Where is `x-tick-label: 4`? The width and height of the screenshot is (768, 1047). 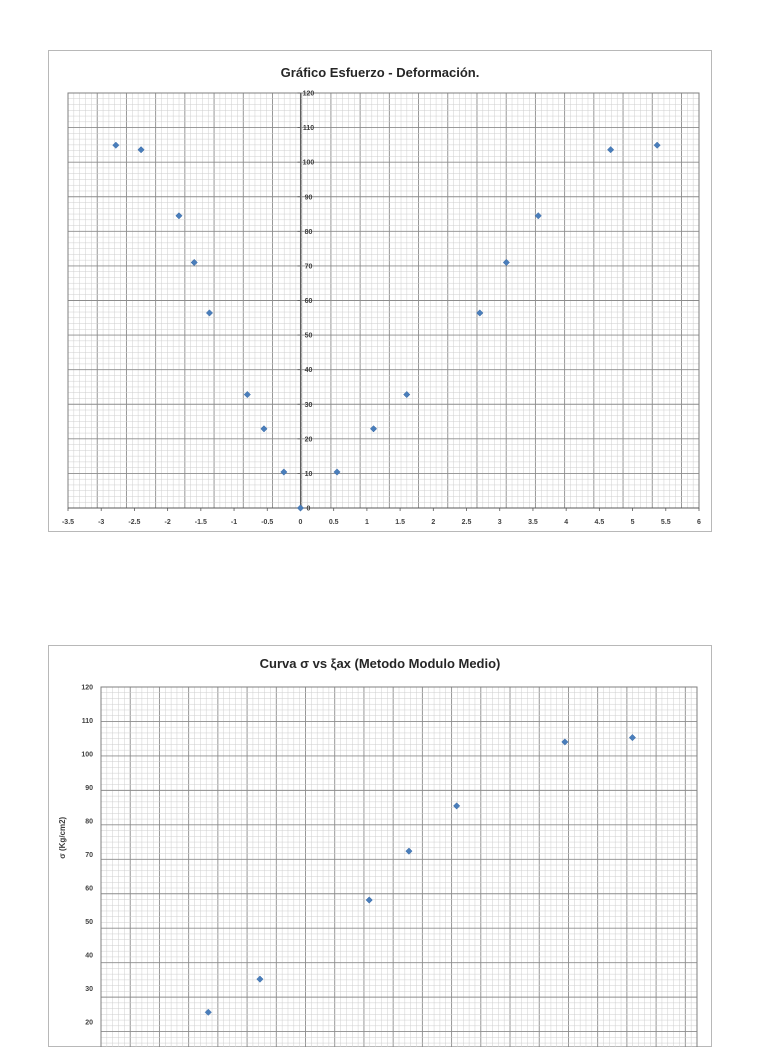 x-tick-label: 4 is located at coordinates (566, 522).